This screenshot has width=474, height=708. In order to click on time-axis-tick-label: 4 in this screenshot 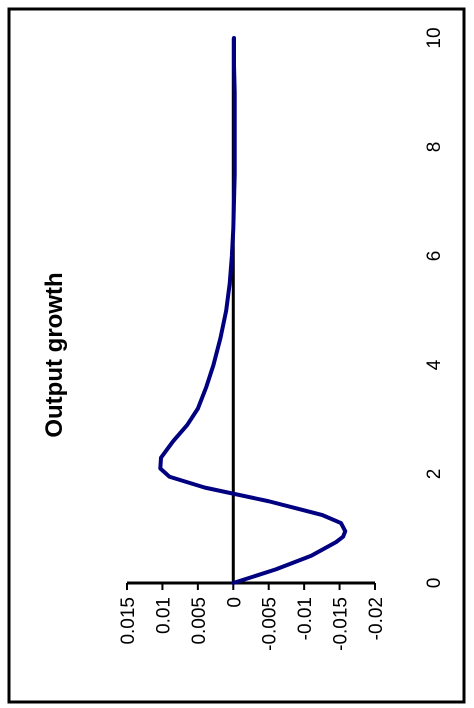, I will do `click(434, 364)`.